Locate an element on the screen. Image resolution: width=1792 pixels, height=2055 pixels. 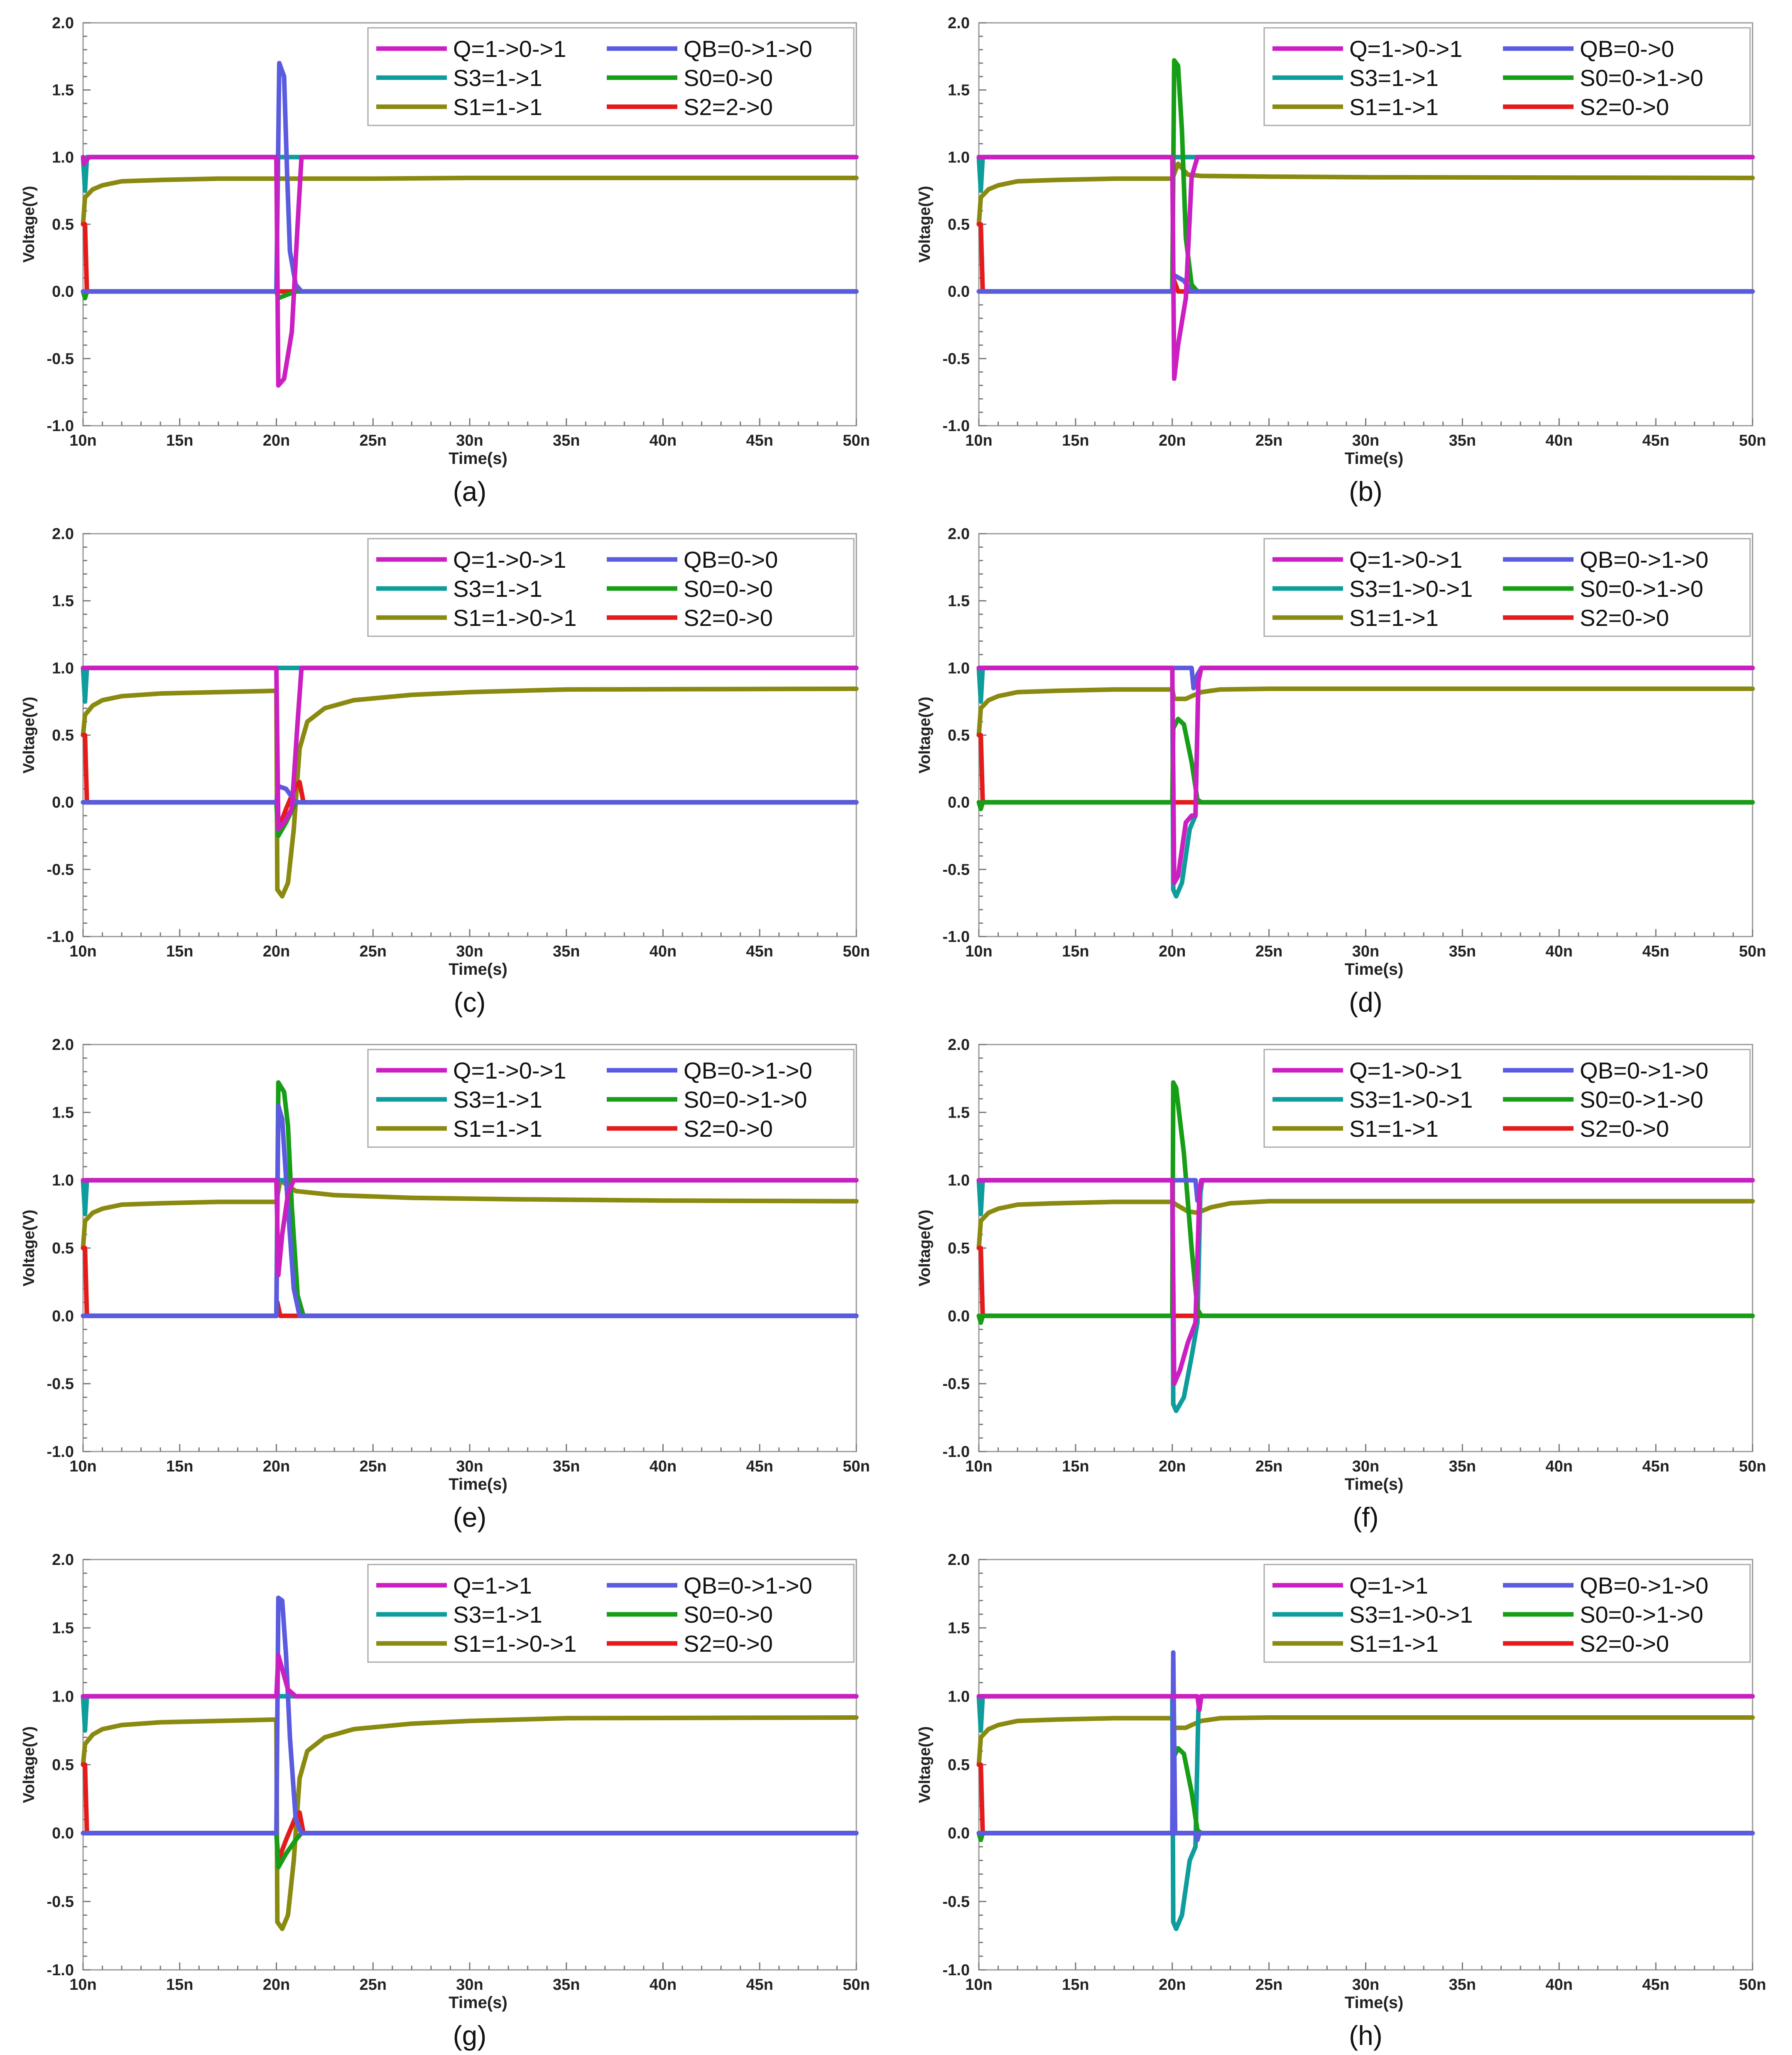
legend-label: S1=1->0->1 is located at coordinates (514, 1644).